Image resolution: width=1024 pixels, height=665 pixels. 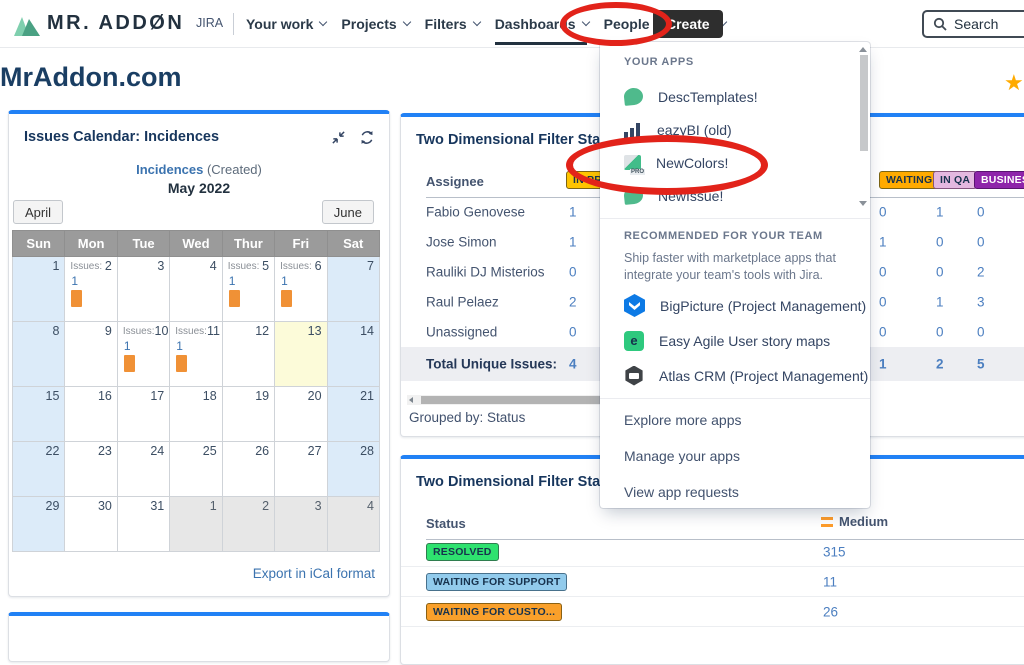 I want to click on chevron-down-icon, so click(x=585, y=22).